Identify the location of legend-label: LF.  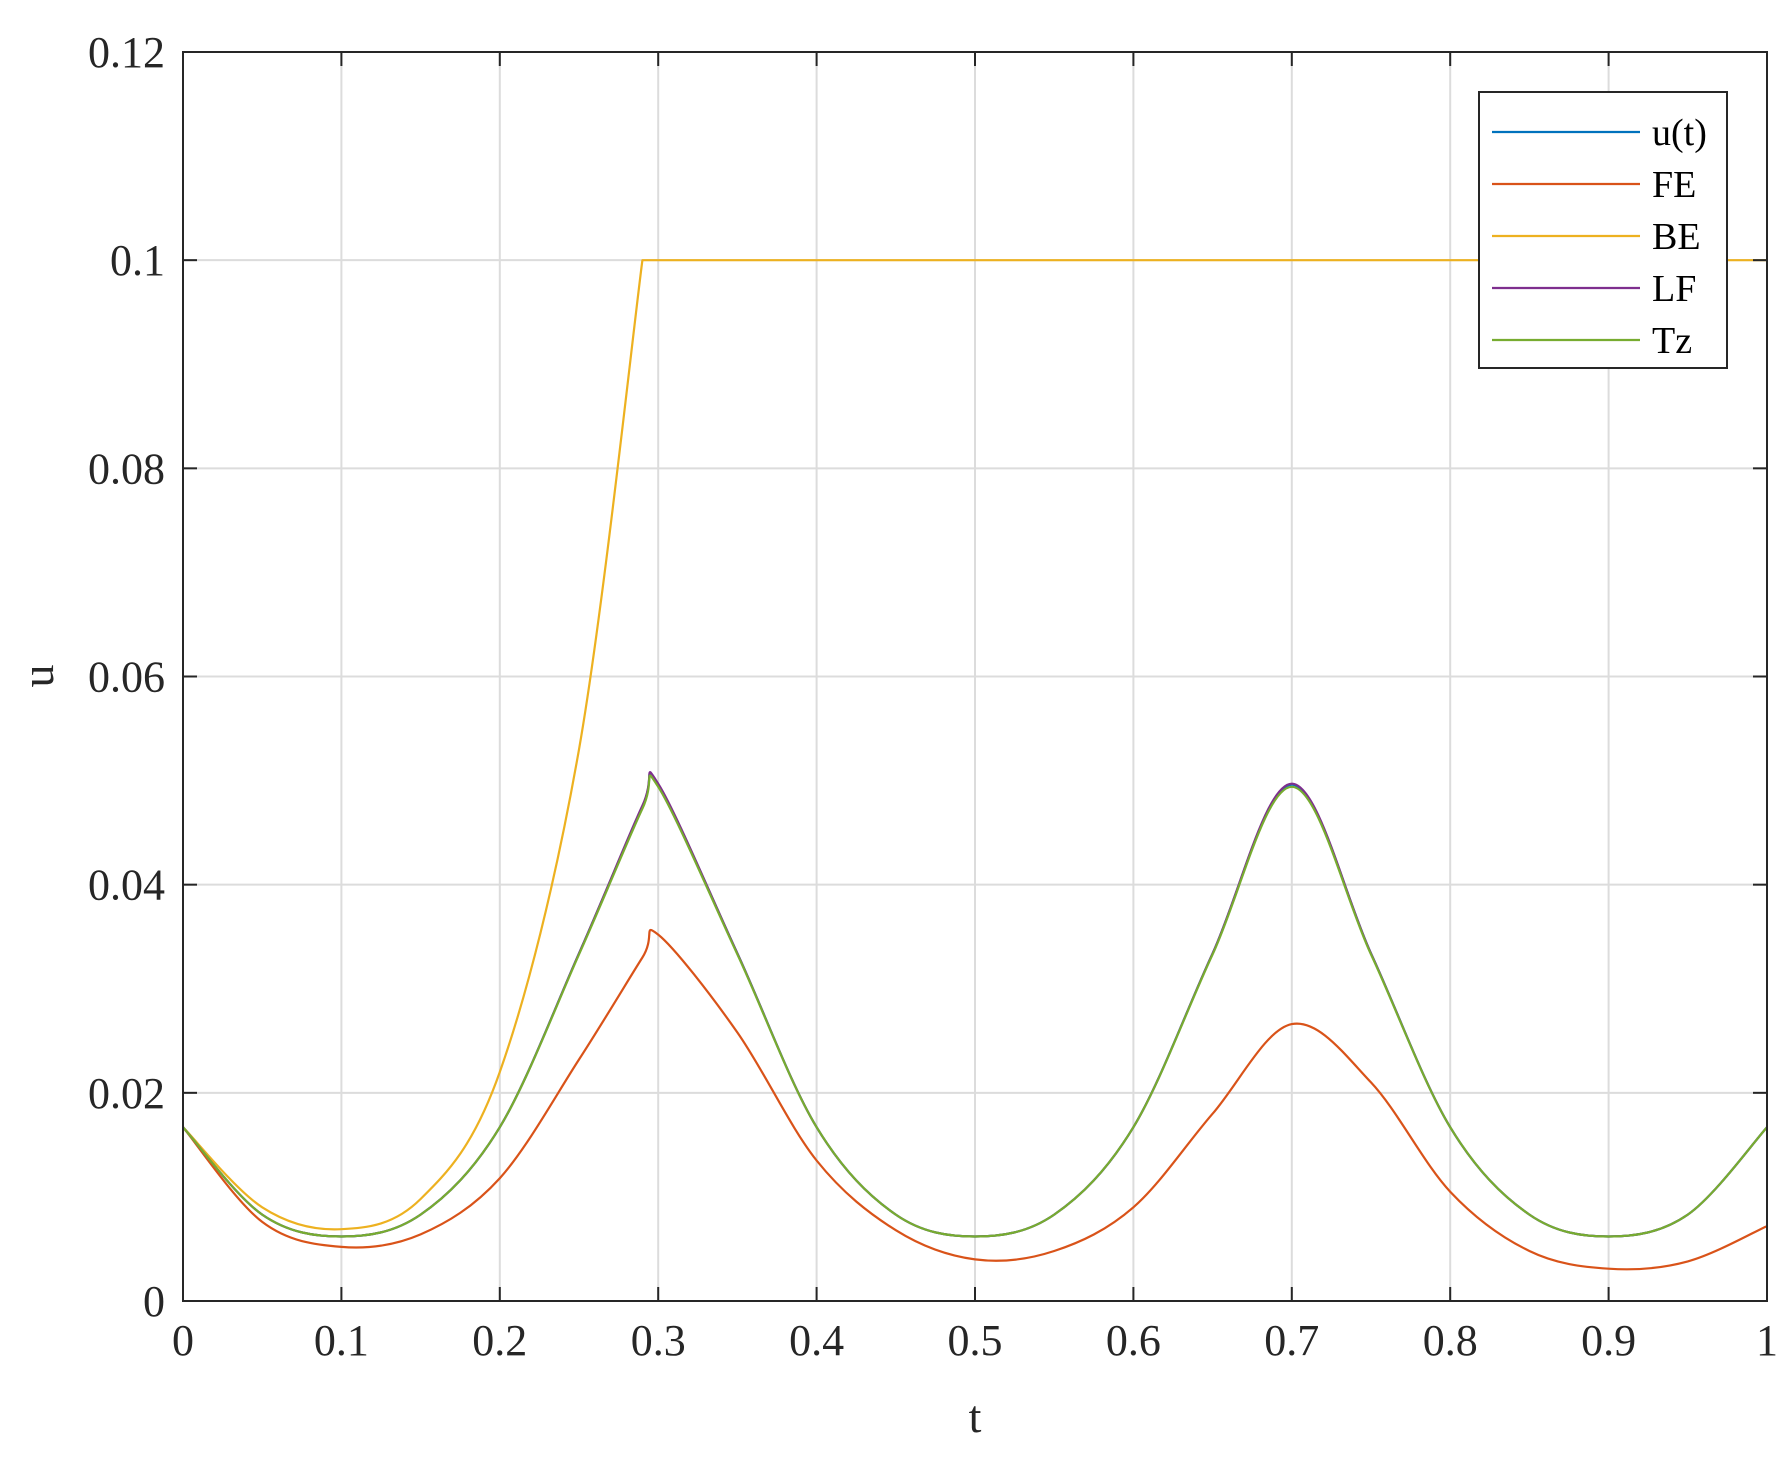
(1674, 289).